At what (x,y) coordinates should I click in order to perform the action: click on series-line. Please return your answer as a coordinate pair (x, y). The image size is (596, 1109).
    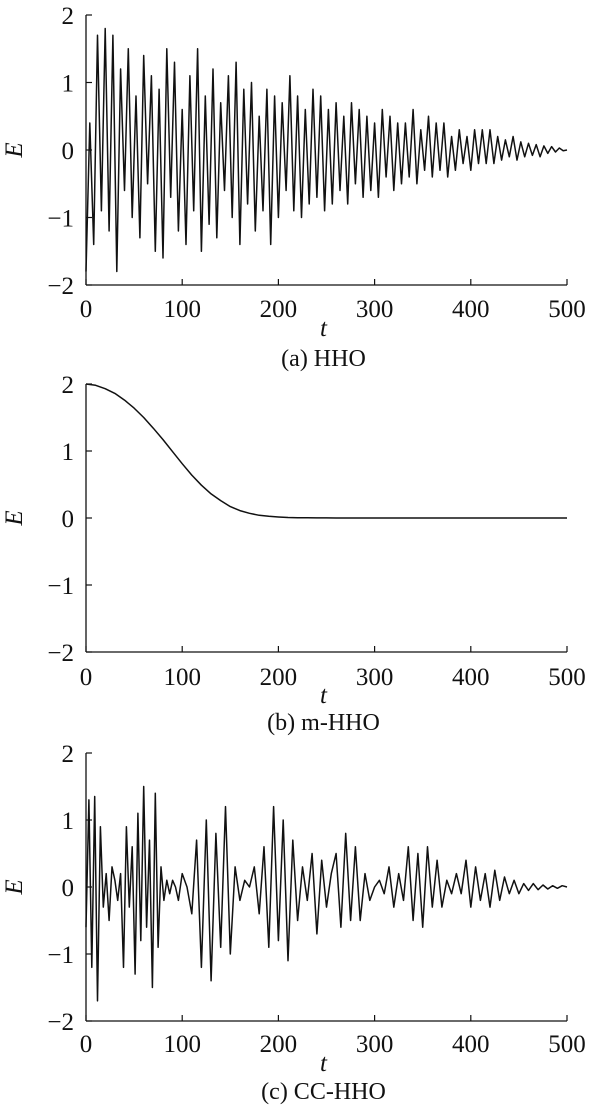
    Looking at the image, I should click on (326, 451).